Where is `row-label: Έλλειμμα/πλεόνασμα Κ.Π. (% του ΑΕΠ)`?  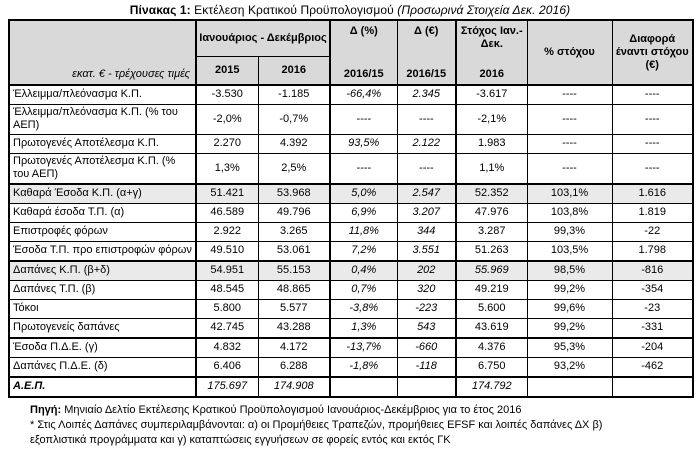 row-label: Έλλειμμα/πλεόνασμα Κ.Π. (% του ΑΕΠ) is located at coordinates (102, 119).